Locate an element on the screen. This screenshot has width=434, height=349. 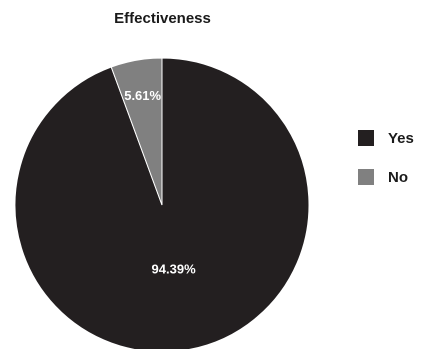
pie-label-yes: 94.39% is located at coordinates (174, 269).